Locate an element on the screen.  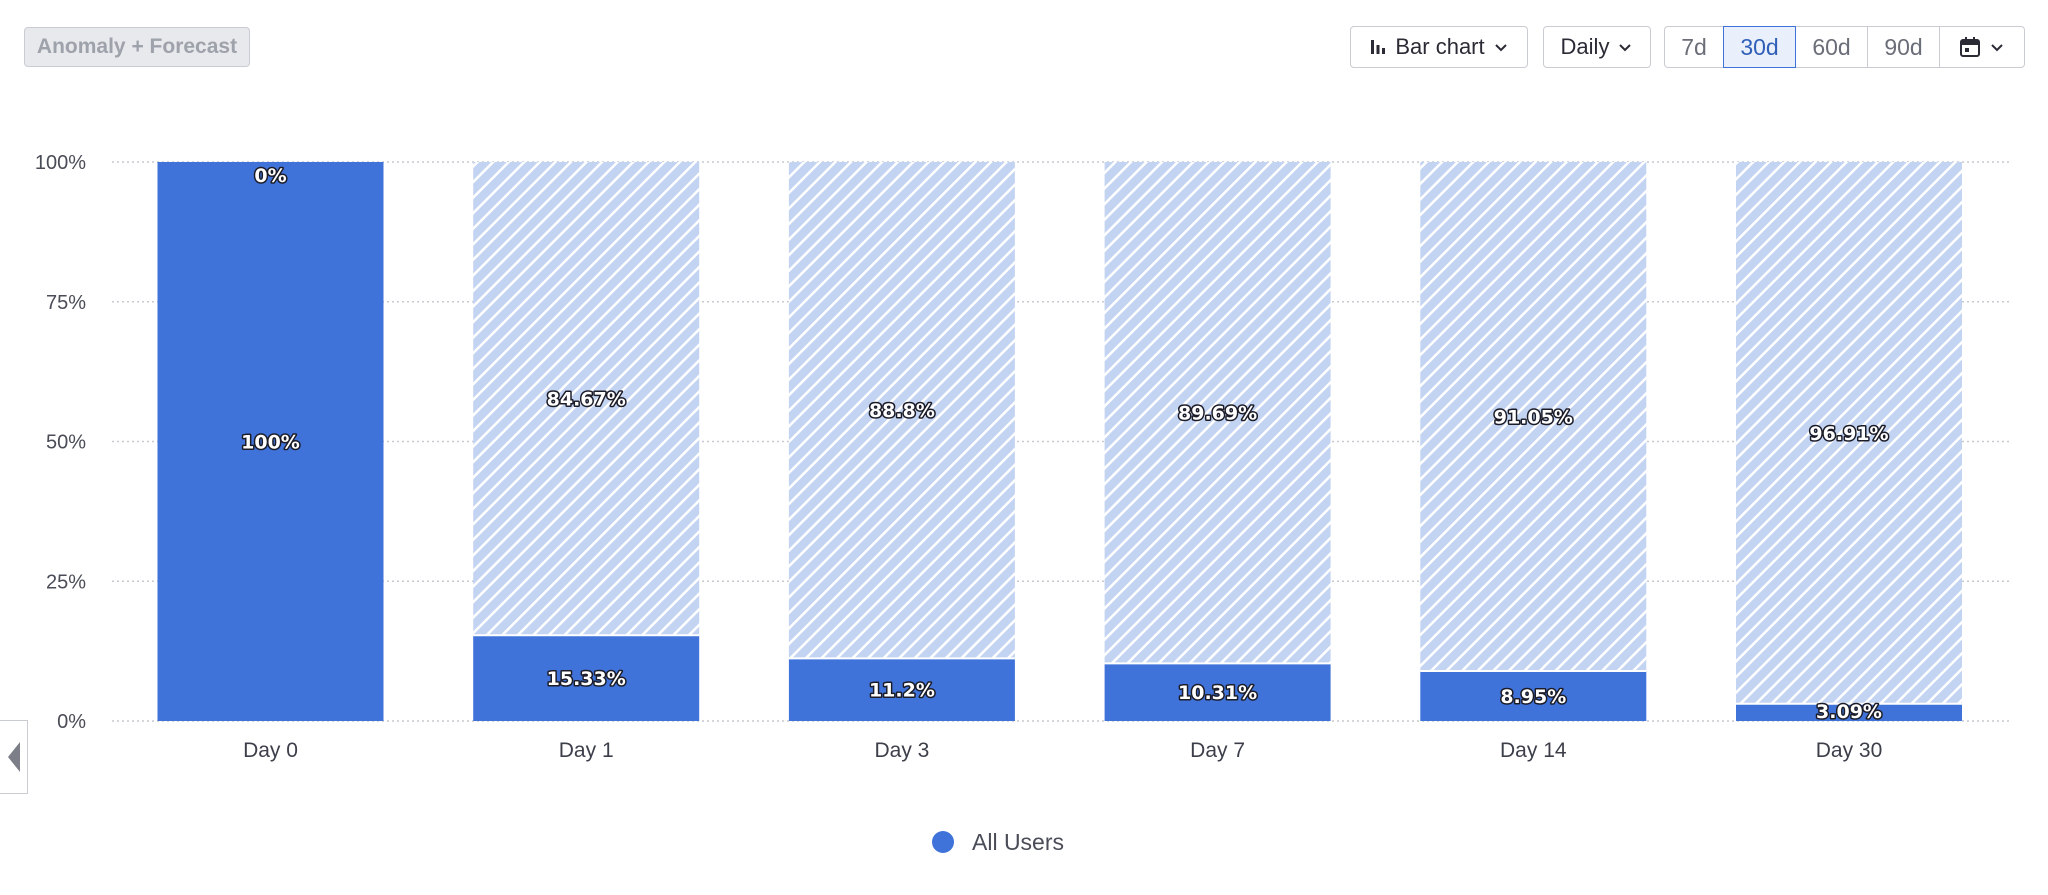
y-tick-label: 100% is located at coordinates (60, 163).